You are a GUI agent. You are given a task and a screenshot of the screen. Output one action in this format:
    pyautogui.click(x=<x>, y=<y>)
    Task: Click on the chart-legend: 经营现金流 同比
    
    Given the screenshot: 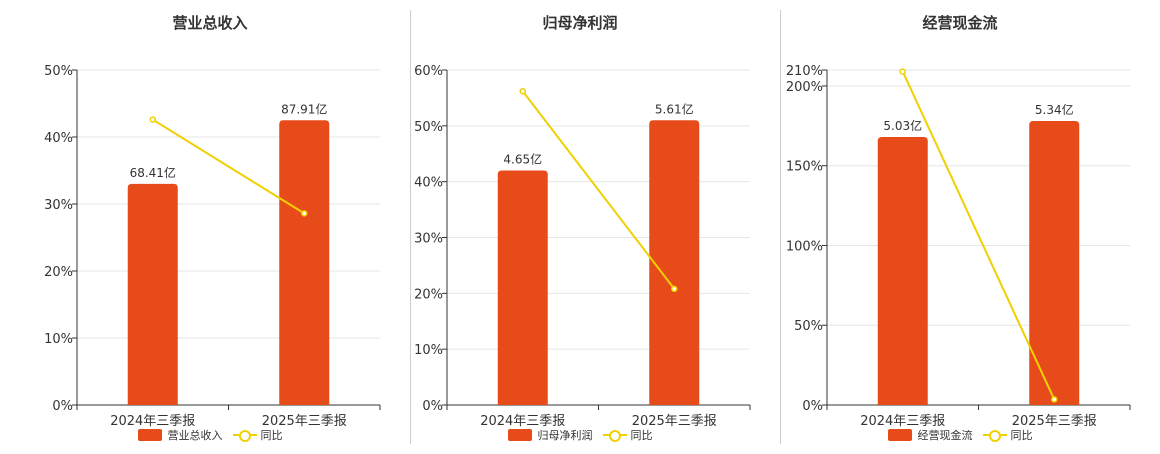 What is the action you would take?
    pyautogui.click(x=960, y=435)
    